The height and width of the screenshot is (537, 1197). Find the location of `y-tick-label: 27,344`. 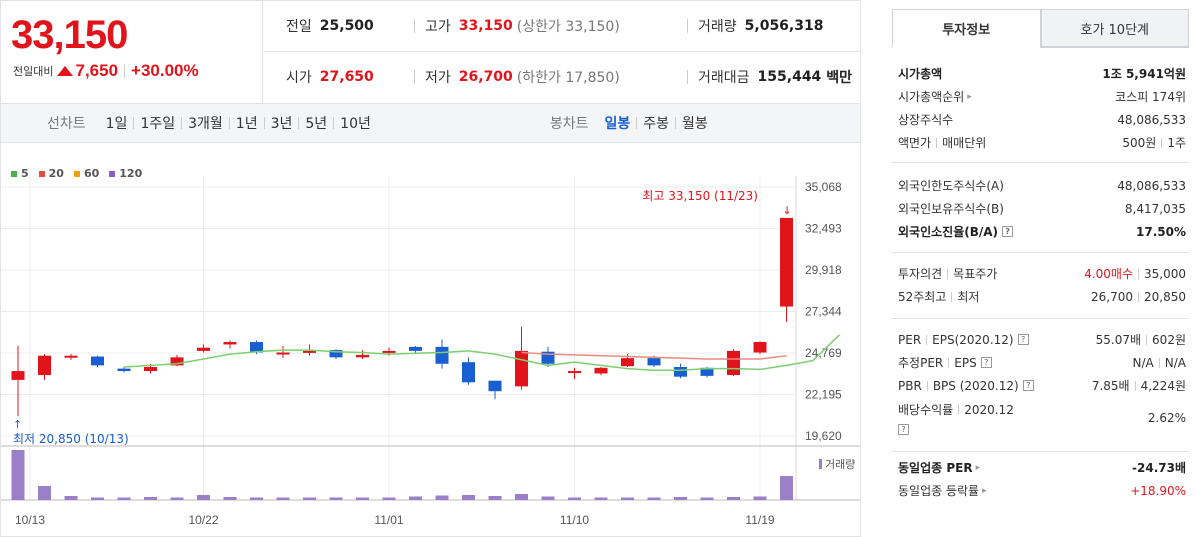

y-tick-label: 27,344 is located at coordinates (823, 312).